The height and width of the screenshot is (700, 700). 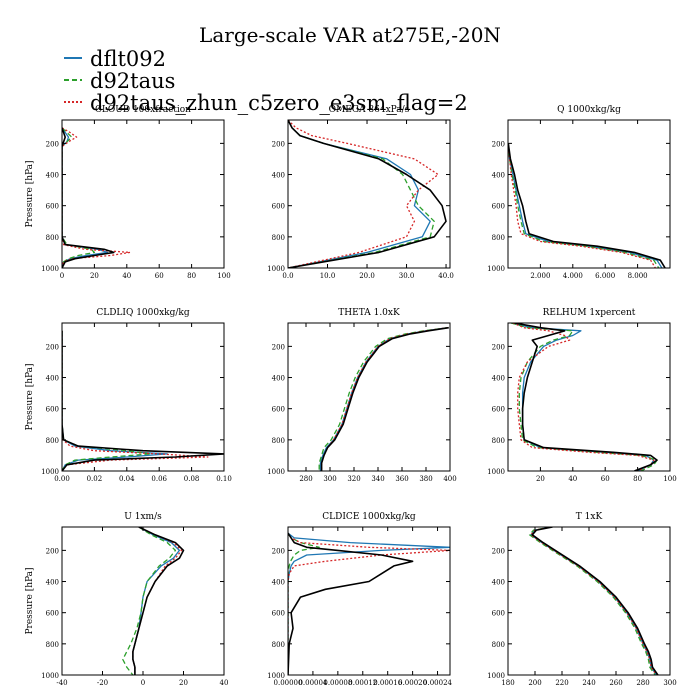 What do you see at coordinates (446, 276) in the screenshot?
I see `x-tick-label: 40.0` at bounding box center [446, 276].